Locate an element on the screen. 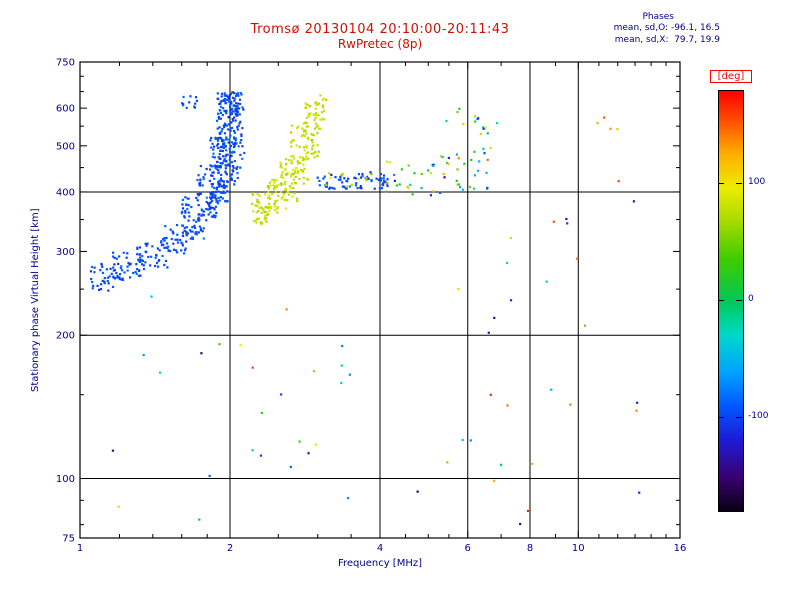 The image size is (800, 600). svg-text: 8 is located at coordinates (530, 548).